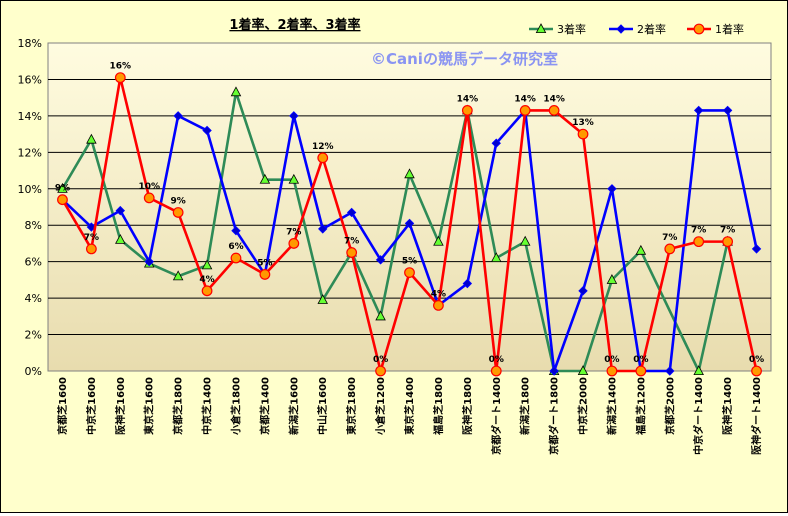  Describe the element at coordinates (33, 371) in the screenshot. I see `y-tick-label: 0%` at that location.